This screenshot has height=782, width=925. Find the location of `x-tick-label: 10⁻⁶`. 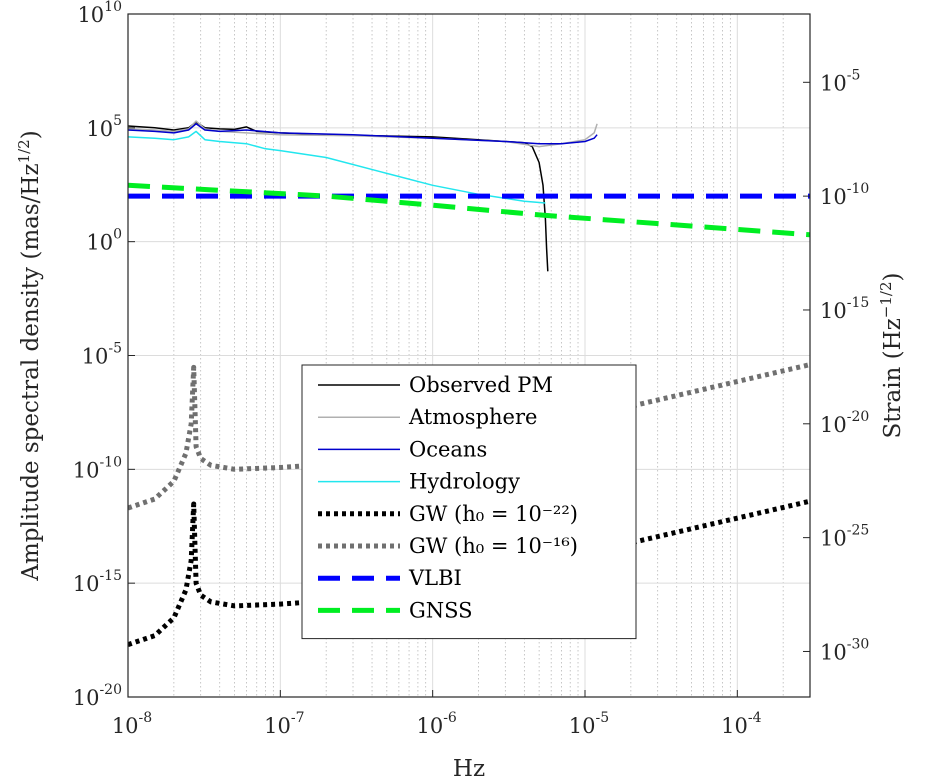

x-tick-label: 10⁻⁶ is located at coordinates (436, 724).